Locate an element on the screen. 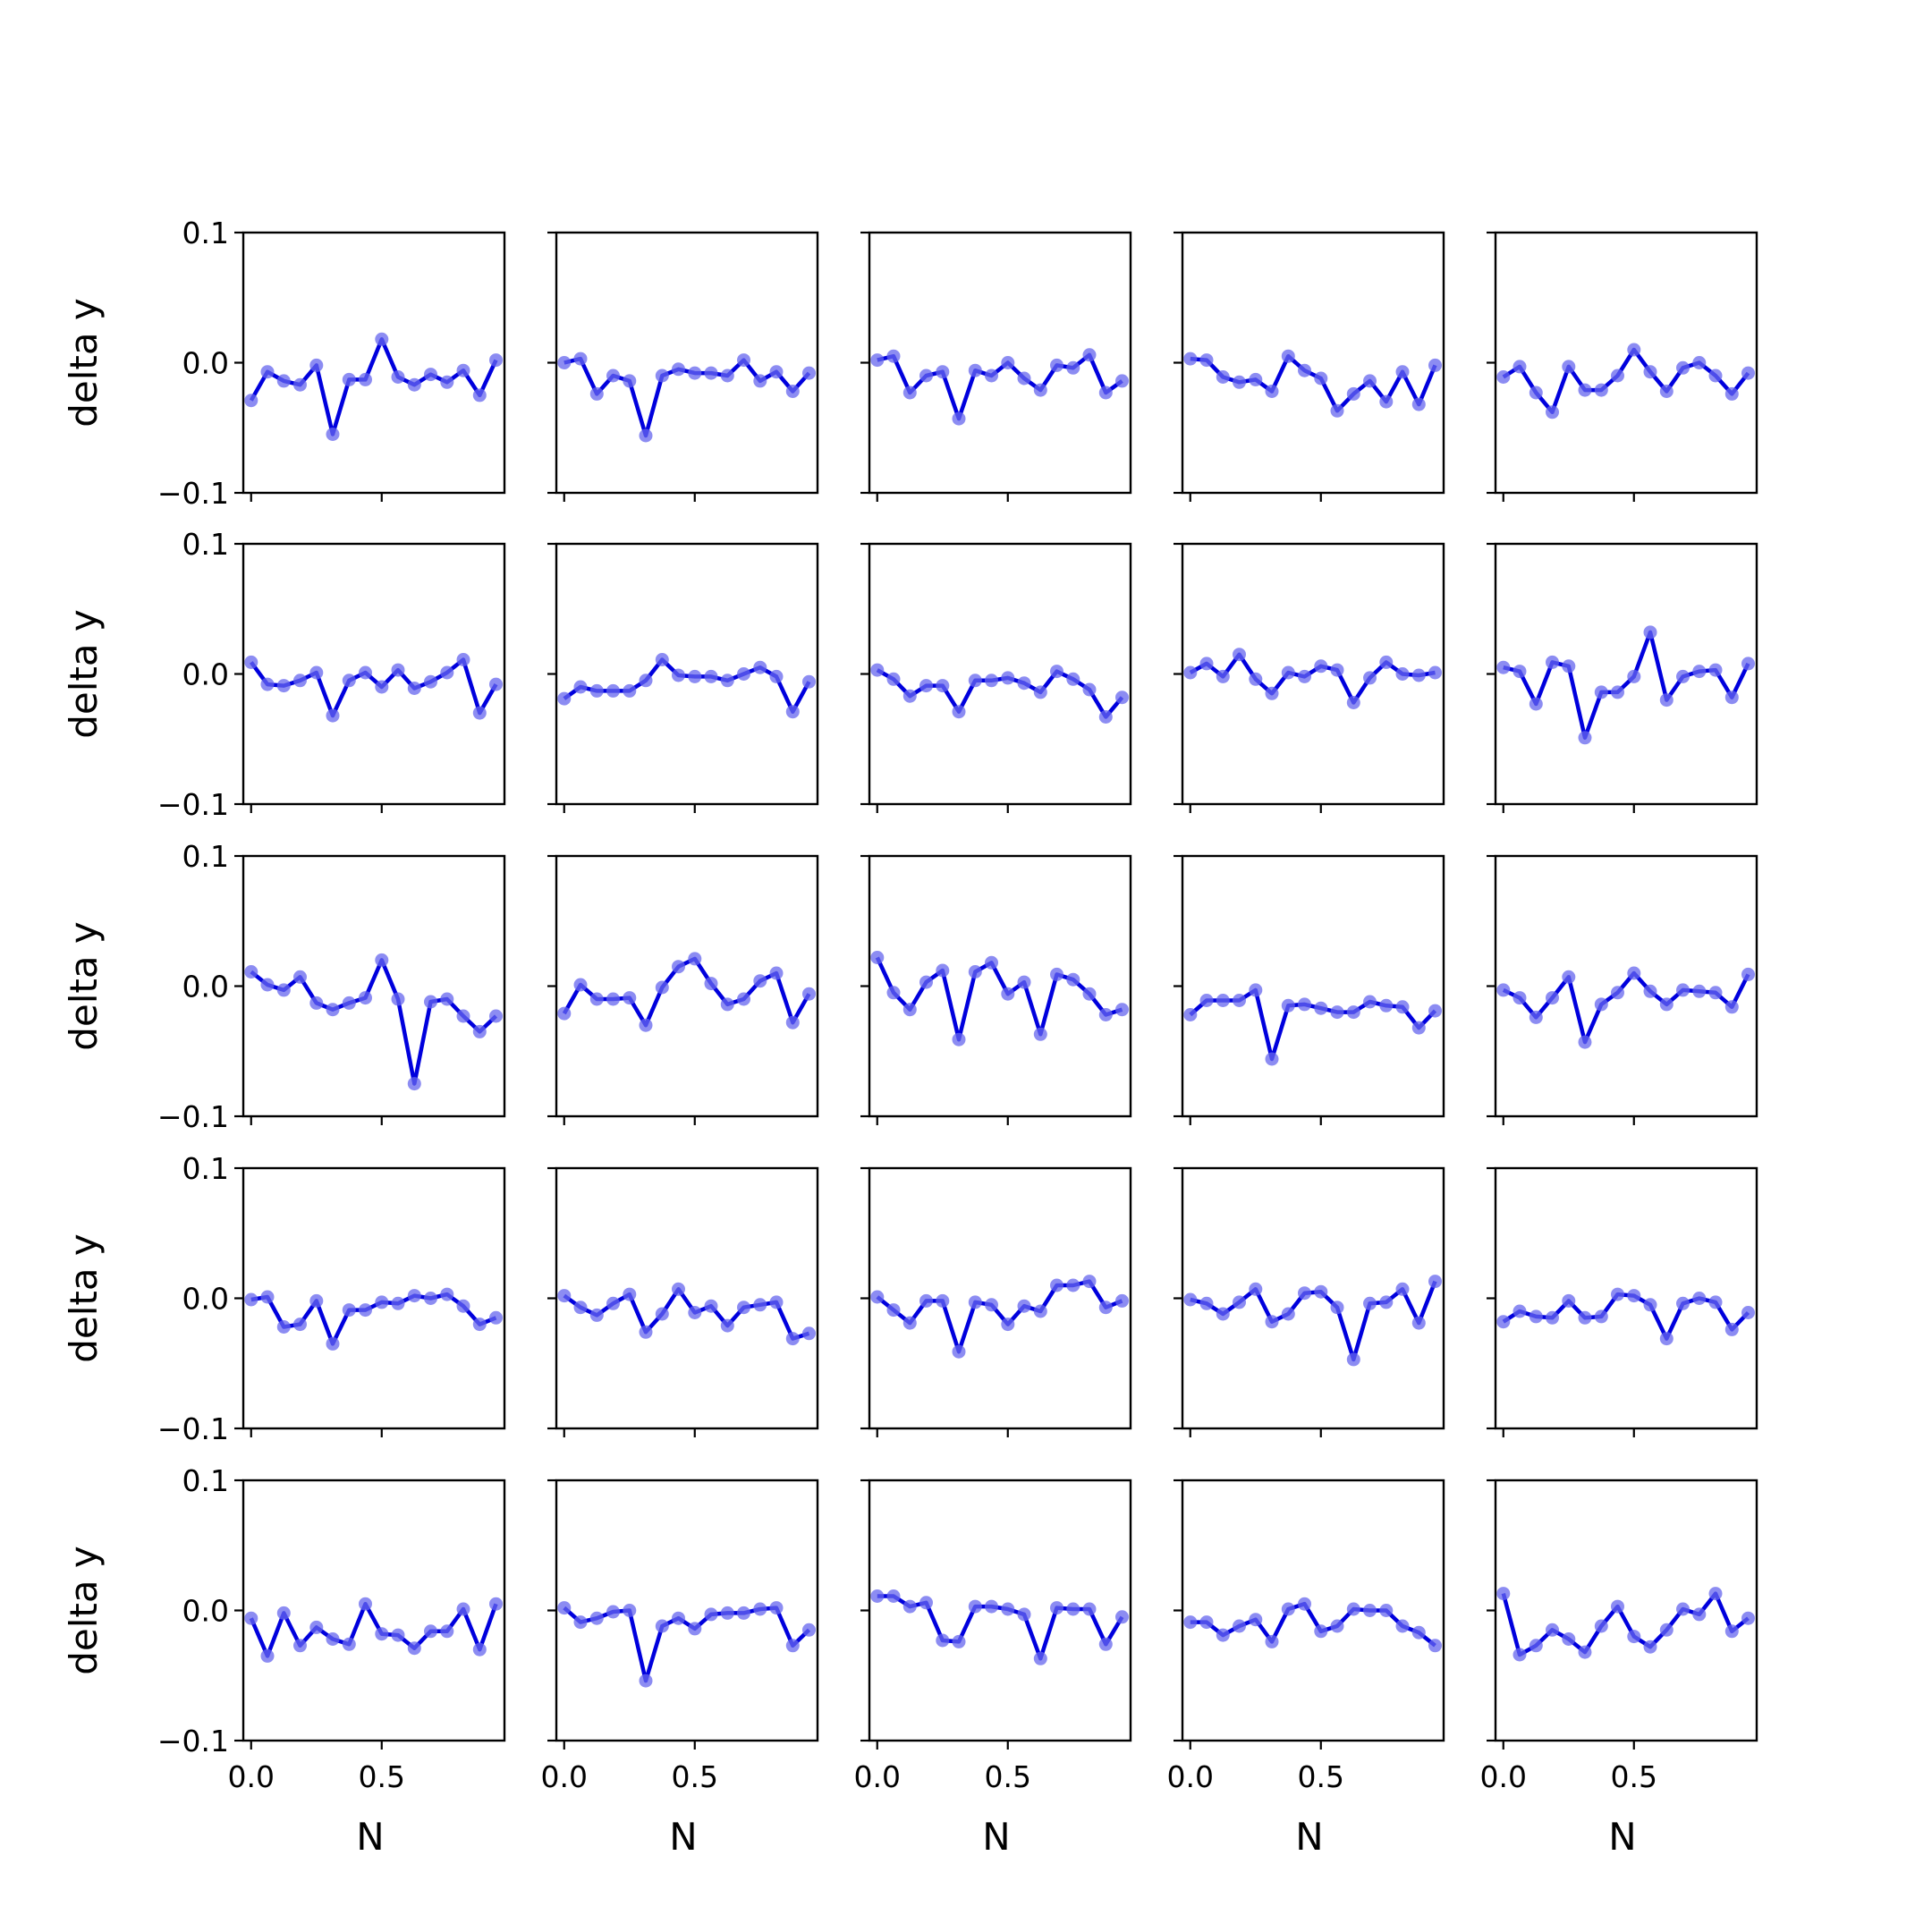  subplot-r1-c2 is located at coordinates (683, 366).